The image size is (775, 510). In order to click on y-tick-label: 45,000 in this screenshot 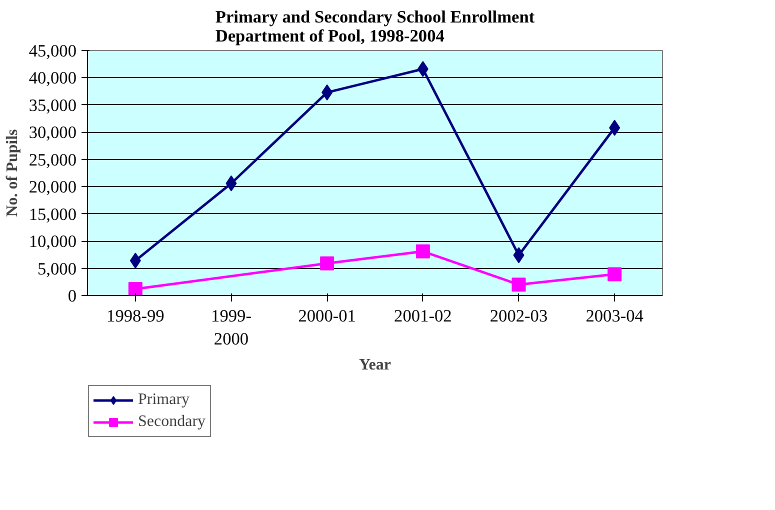, I will do `click(52, 51)`.